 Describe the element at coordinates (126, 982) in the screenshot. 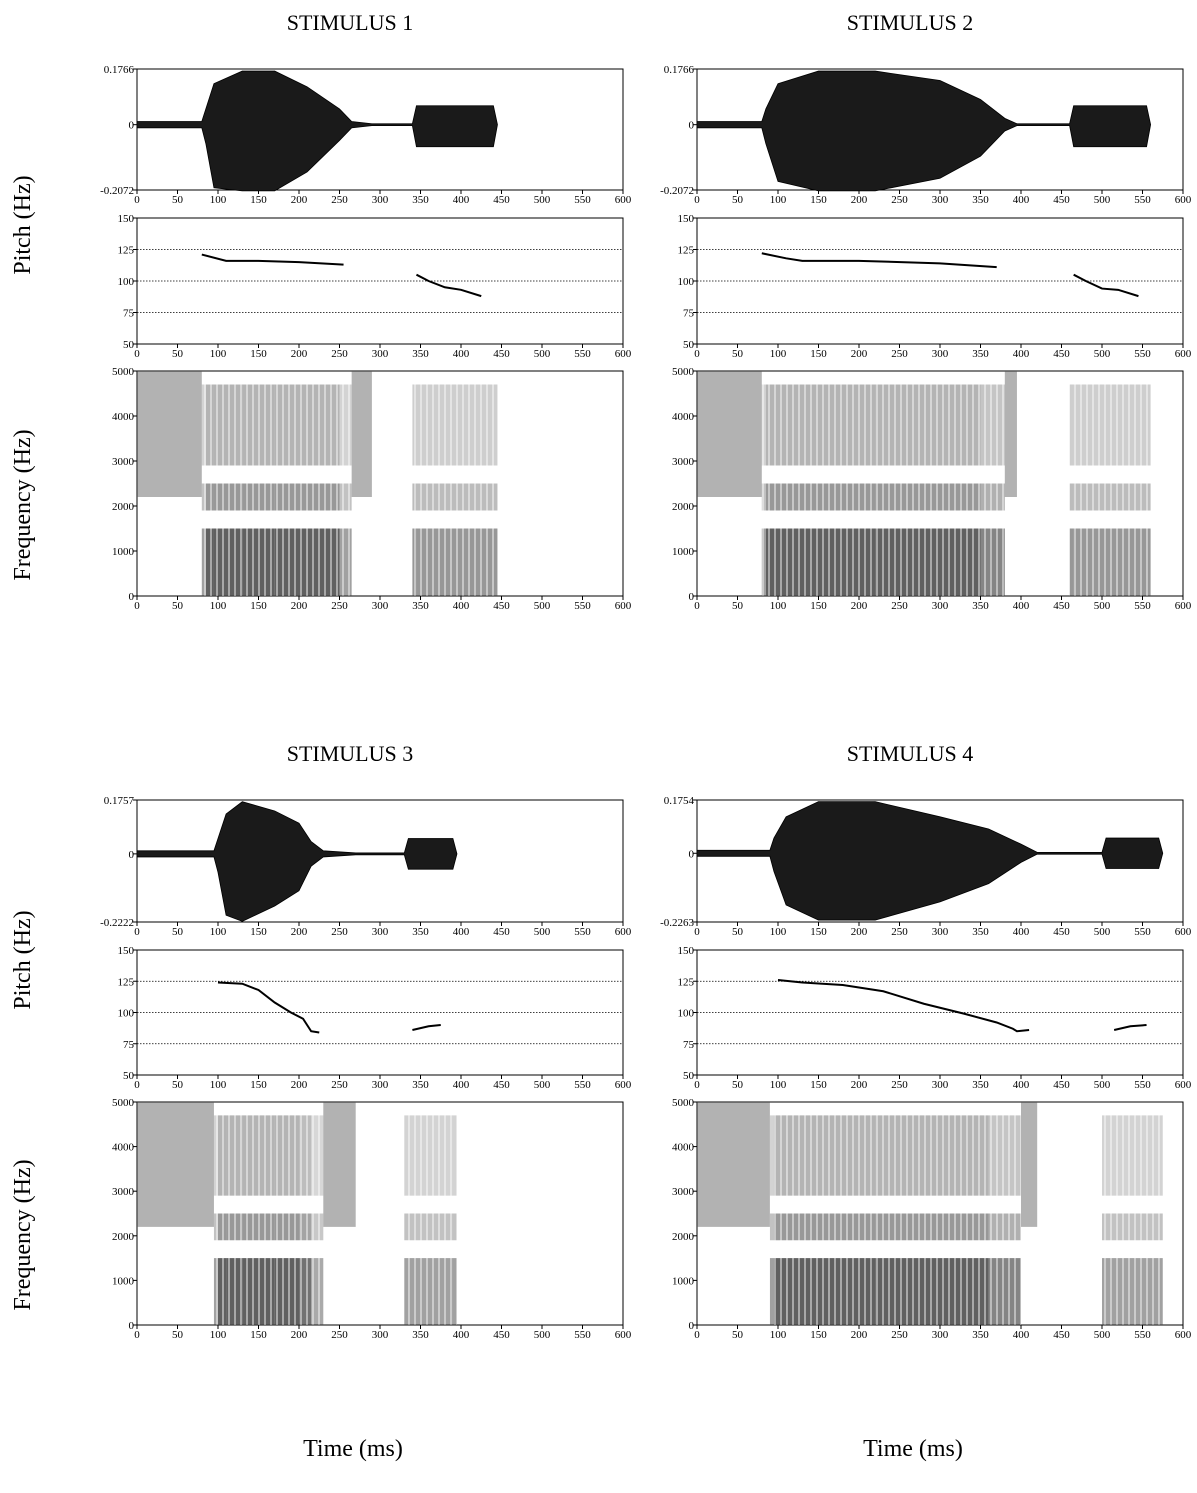

I see `y-tick-label: 125` at that location.